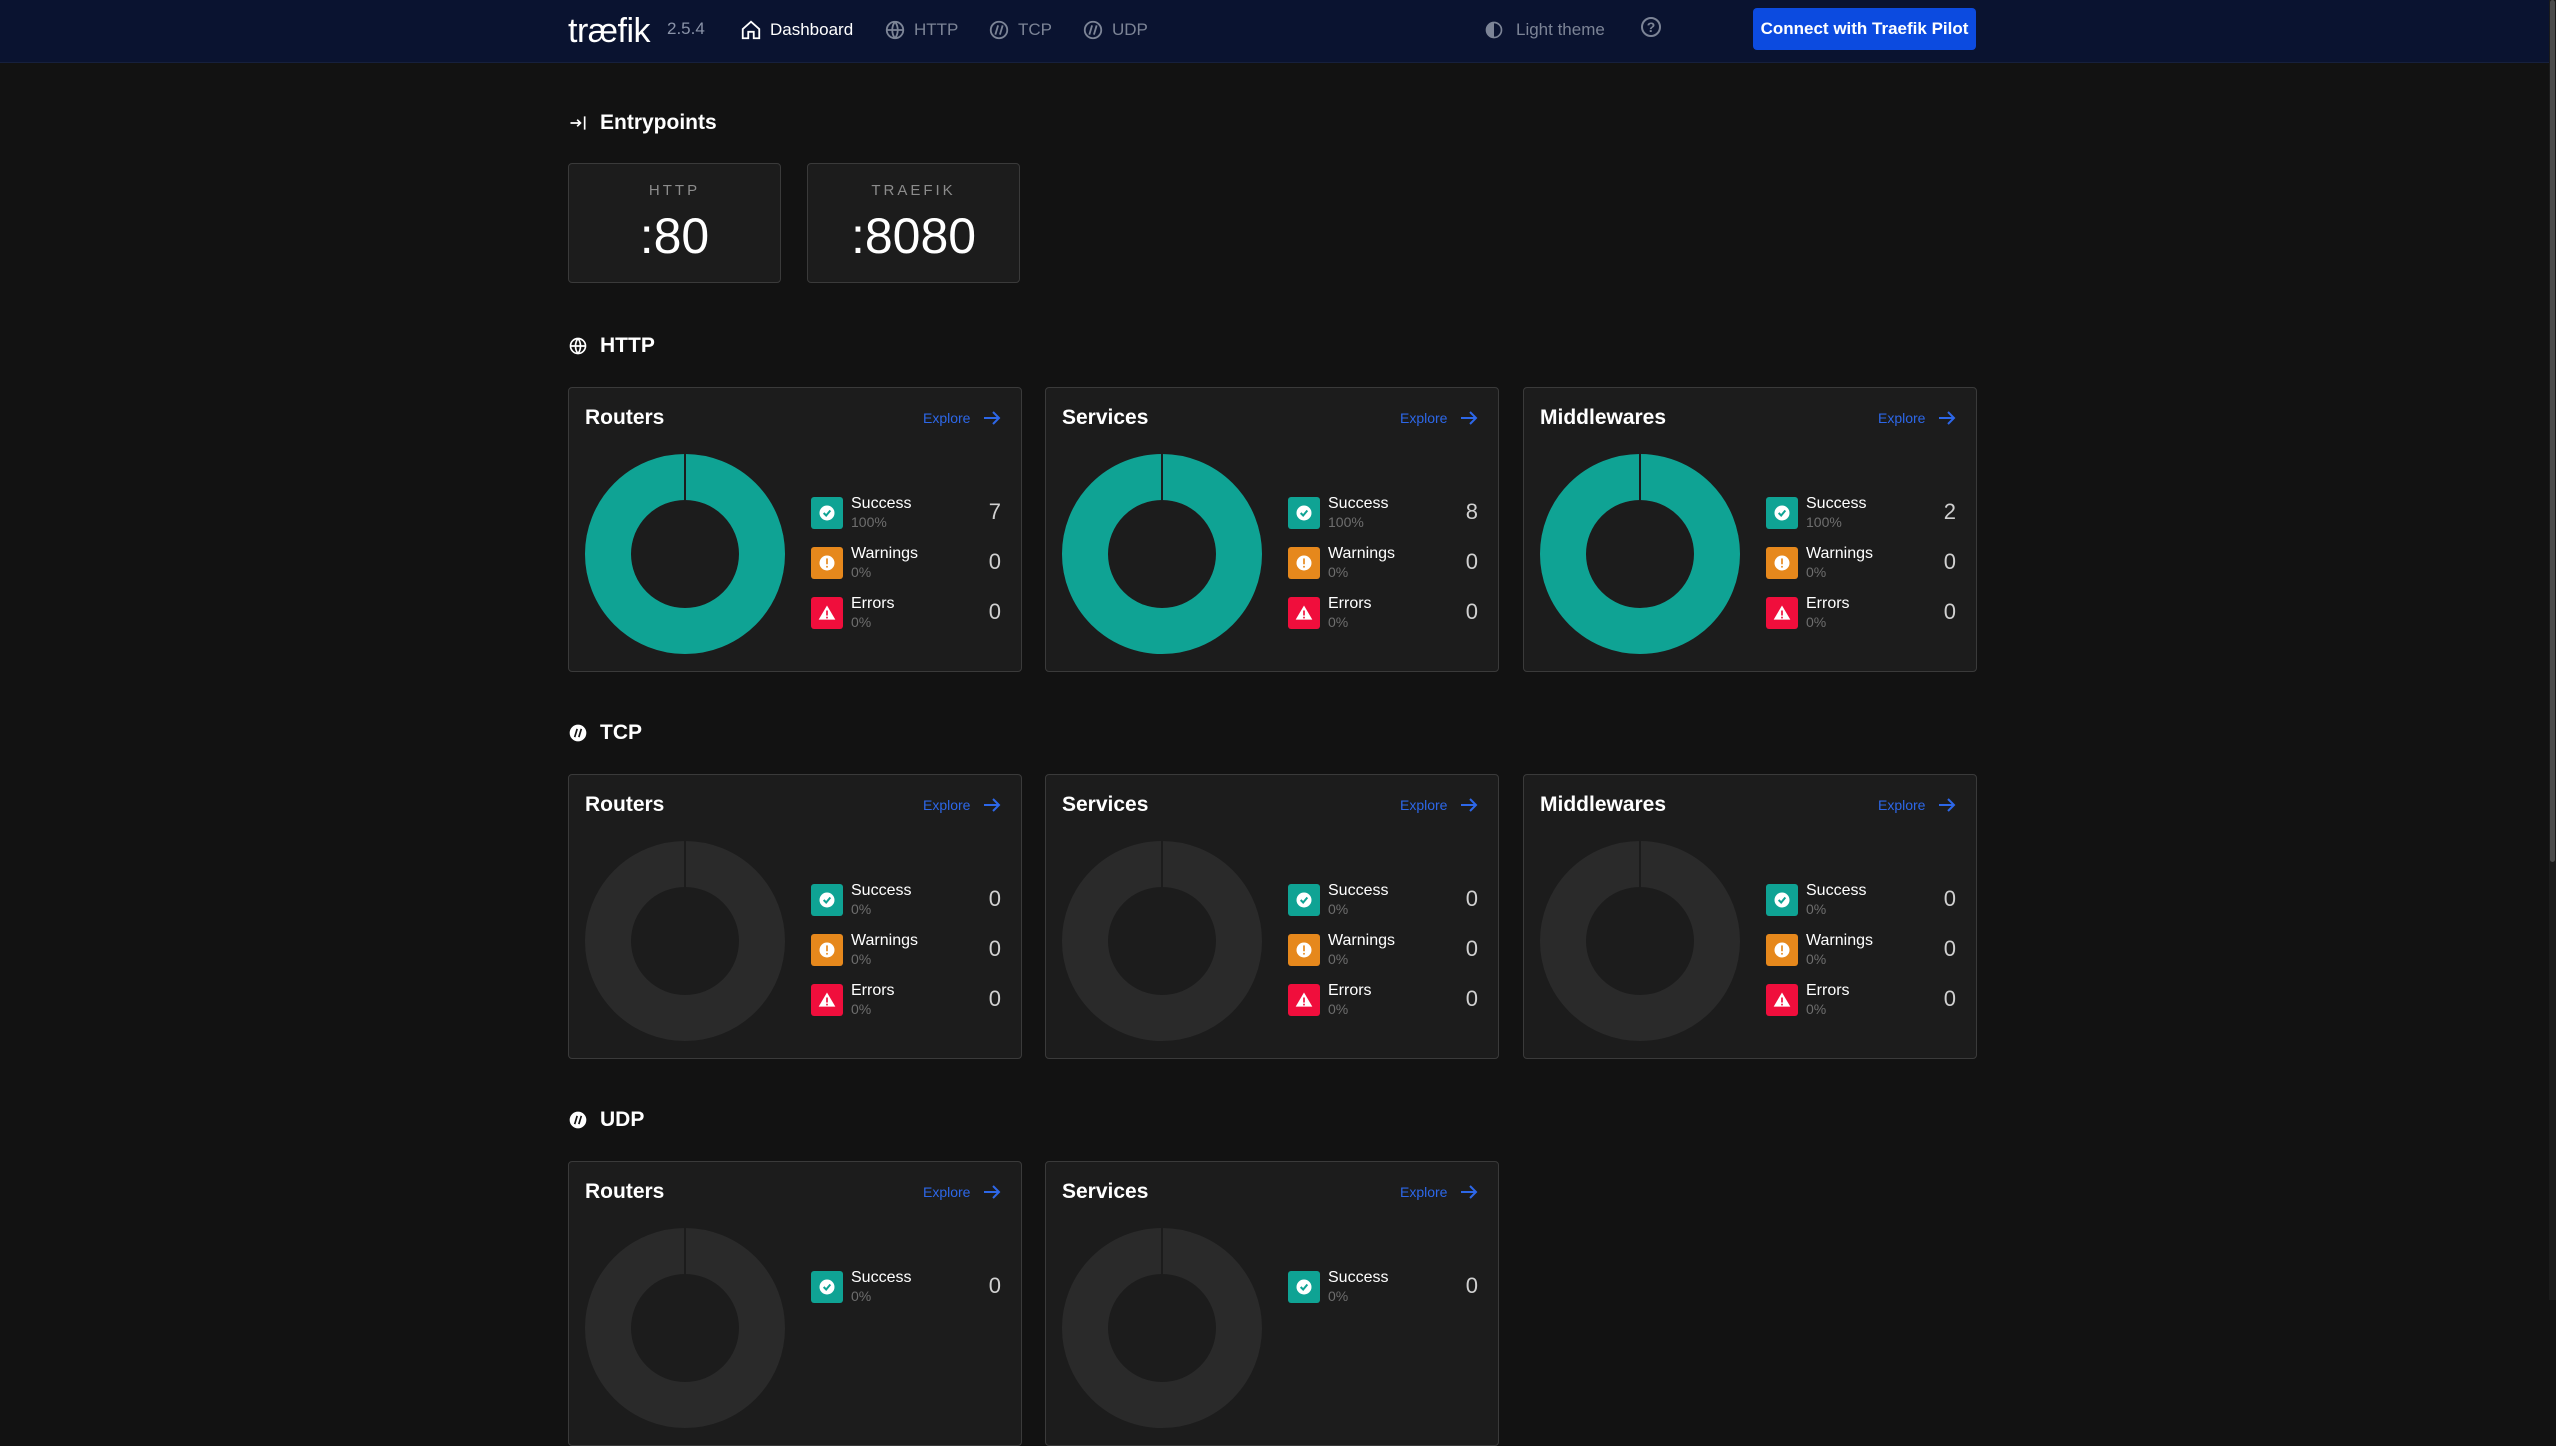  What do you see at coordinates (1651, 27) in the screenshot?
I see `help-icon: ?` at bounding box center [1651, 27].